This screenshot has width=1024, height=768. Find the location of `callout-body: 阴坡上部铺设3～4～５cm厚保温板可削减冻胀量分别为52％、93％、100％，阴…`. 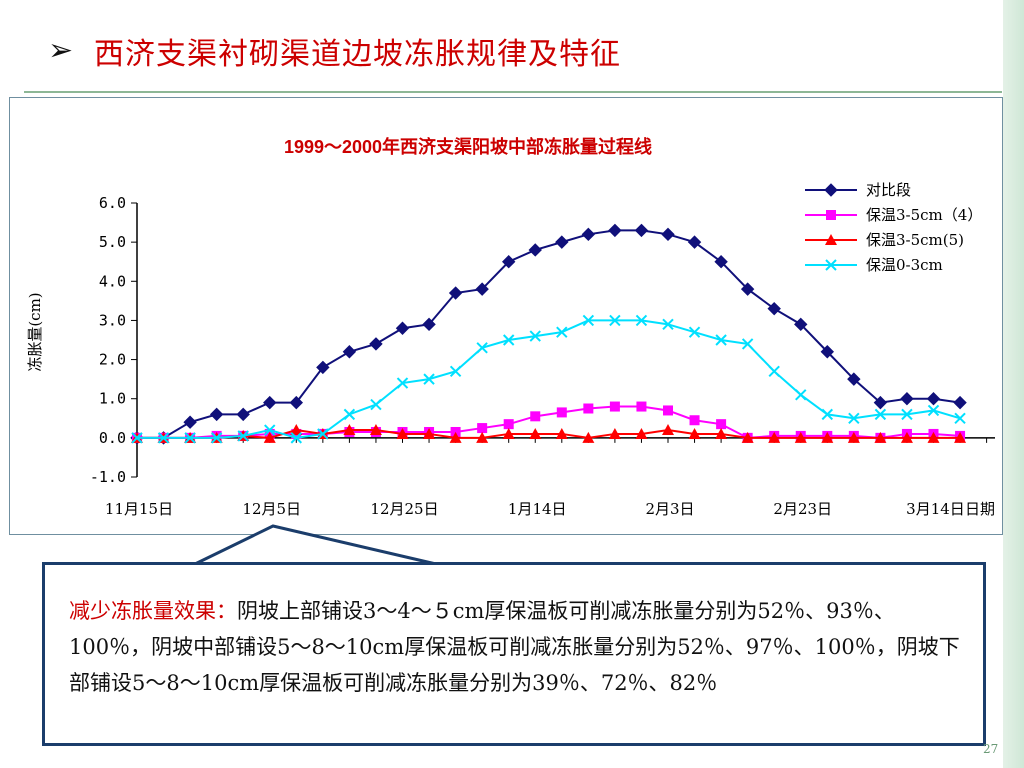

callout-body: 阴坡上部铺设3～4～５cm厚保温板可削减冻胀量分别为52％、93％、100％，阴… is located at coordinates (514, 647).